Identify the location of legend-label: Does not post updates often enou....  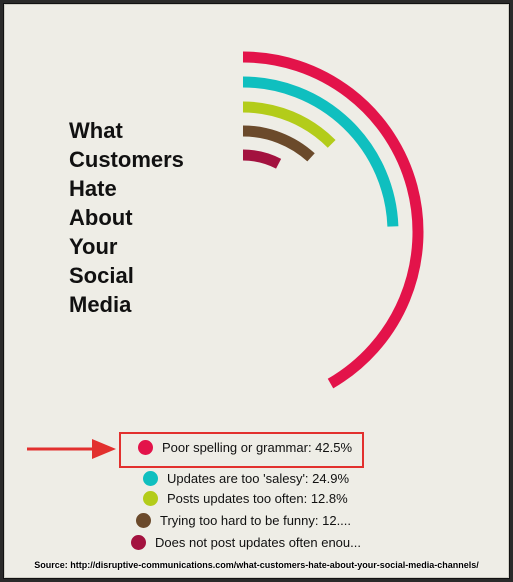
(258, 542).